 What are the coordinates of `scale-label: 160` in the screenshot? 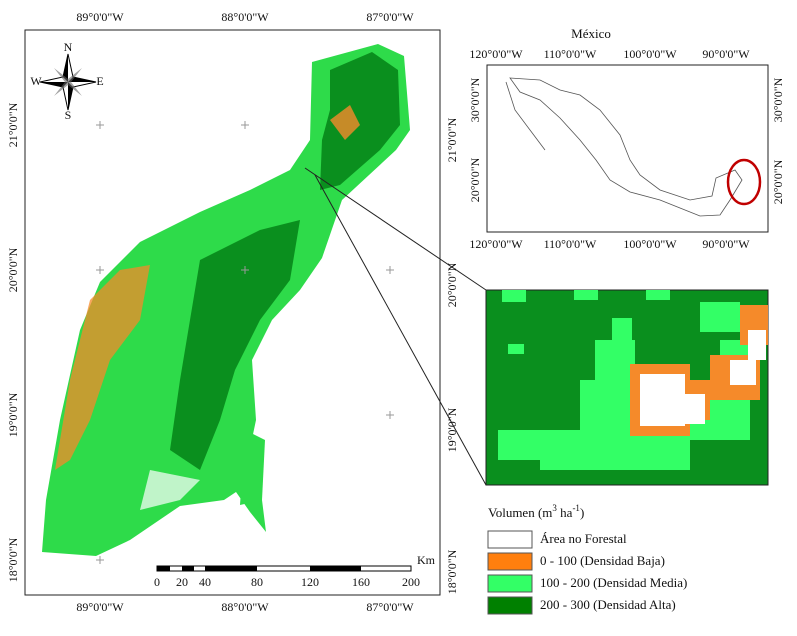 It's located at (361, 582).